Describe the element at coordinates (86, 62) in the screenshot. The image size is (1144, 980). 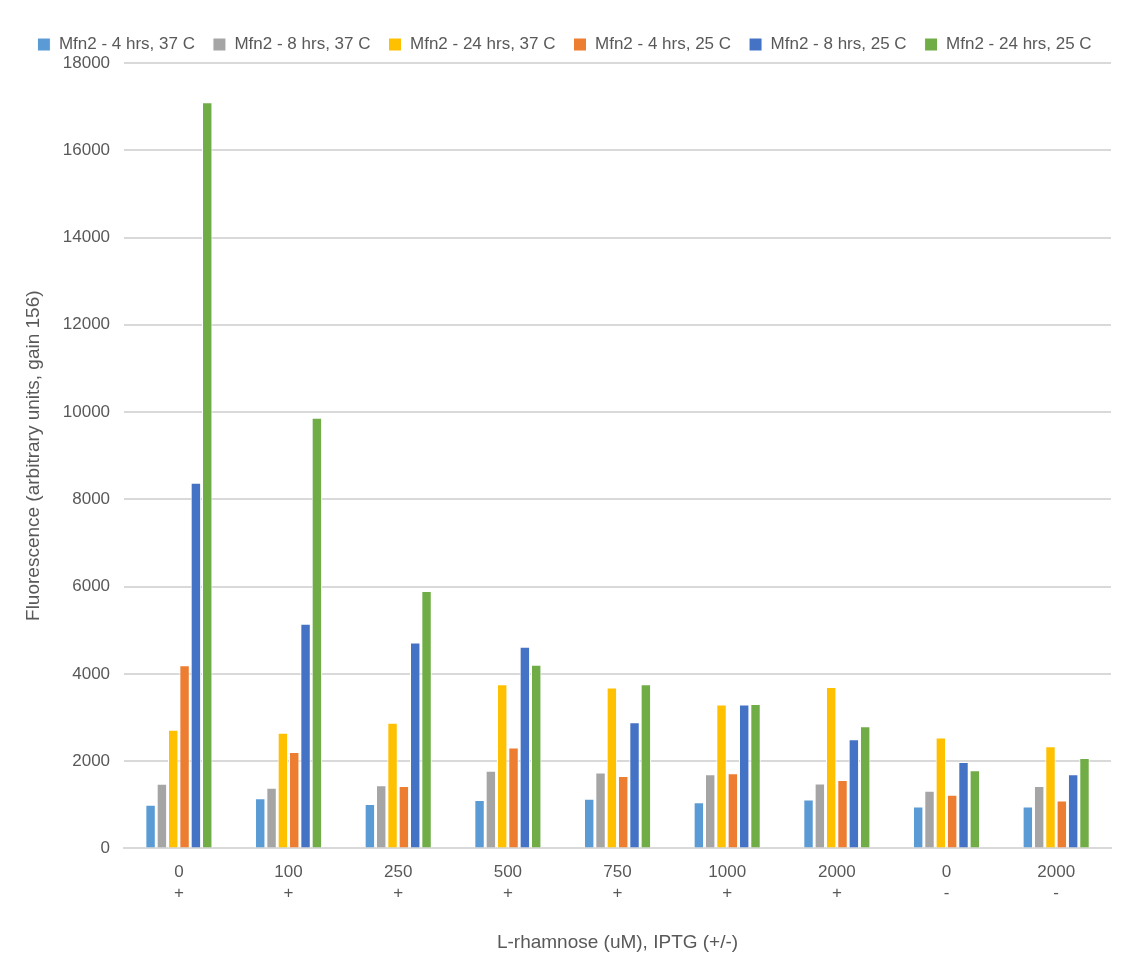
I see `y-tick-label: 18000` at that location.